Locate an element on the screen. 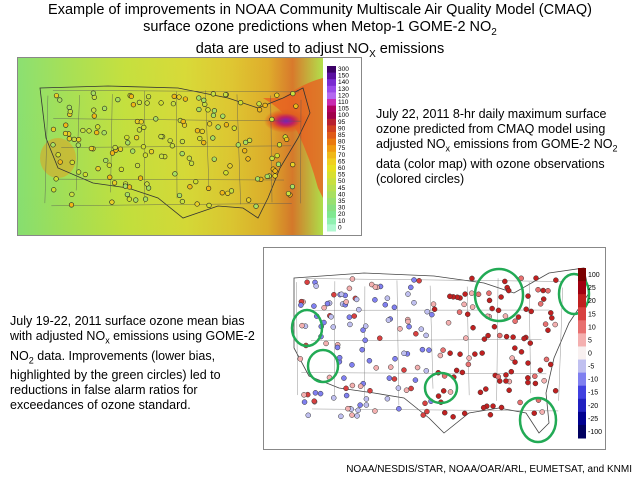  map2-colorbar-tick: 25 is located at coordinates (592, 288).